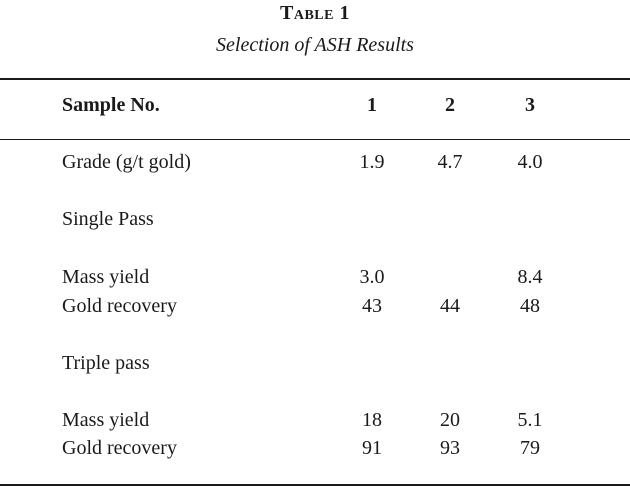 The height and width of the screenshot is (488, 630). Describe the element at coordinates (372, 277) in the screenshot. I see `single-mass-yield-value-1: 3.0` at that location.